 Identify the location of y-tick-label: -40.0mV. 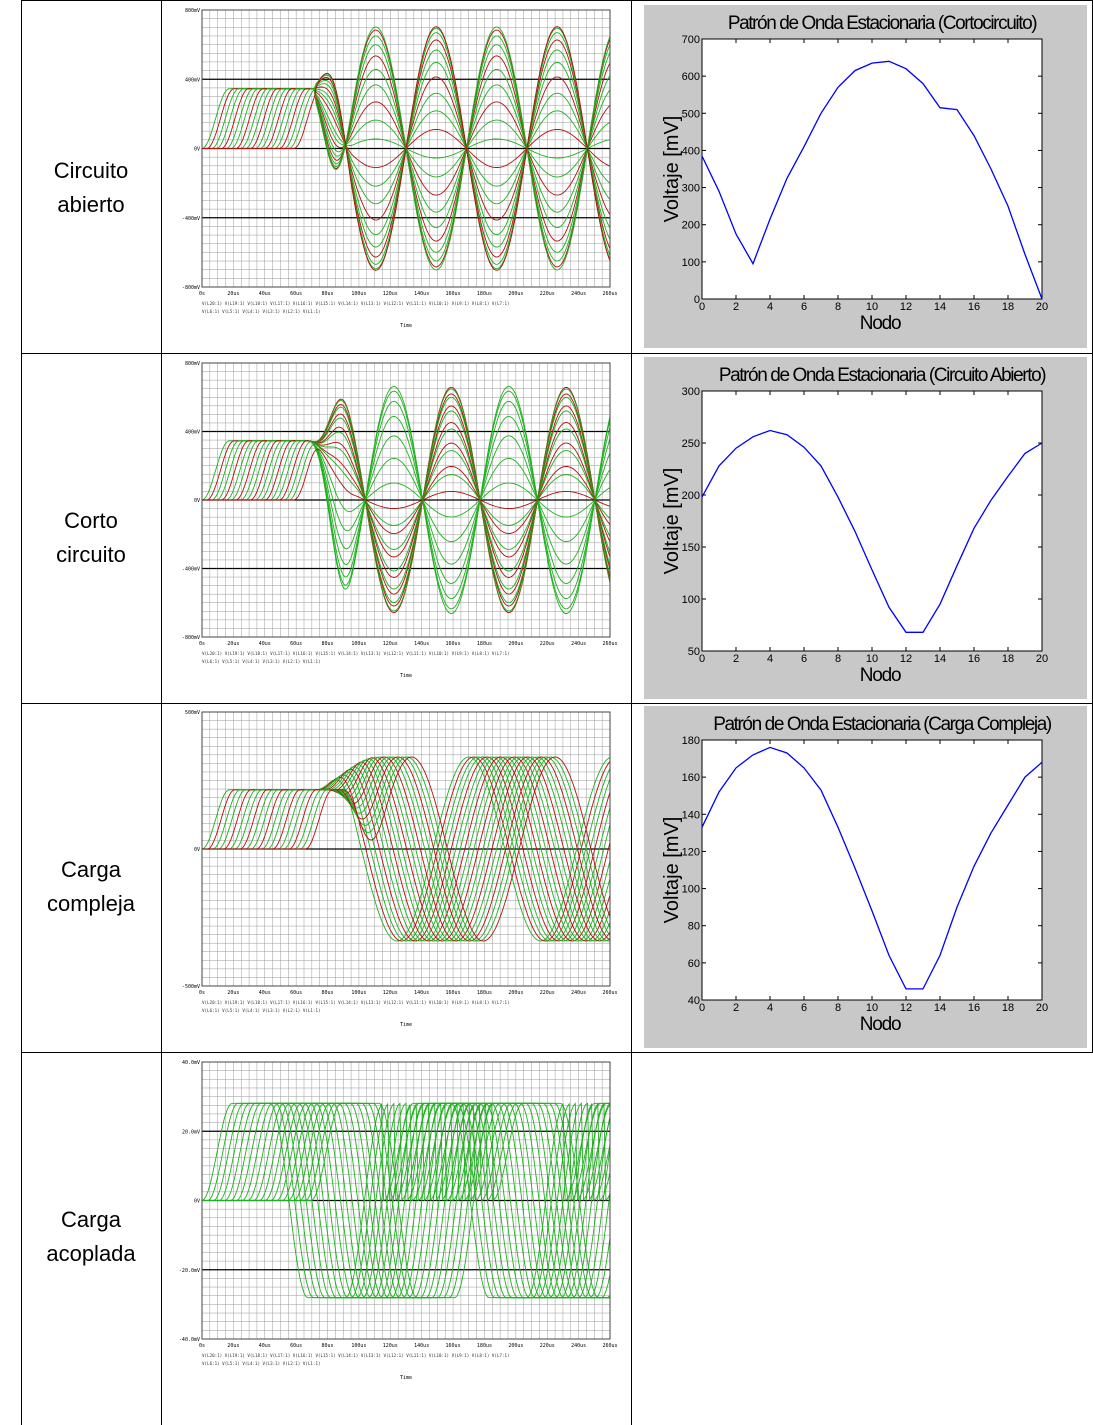
(189, 1340).